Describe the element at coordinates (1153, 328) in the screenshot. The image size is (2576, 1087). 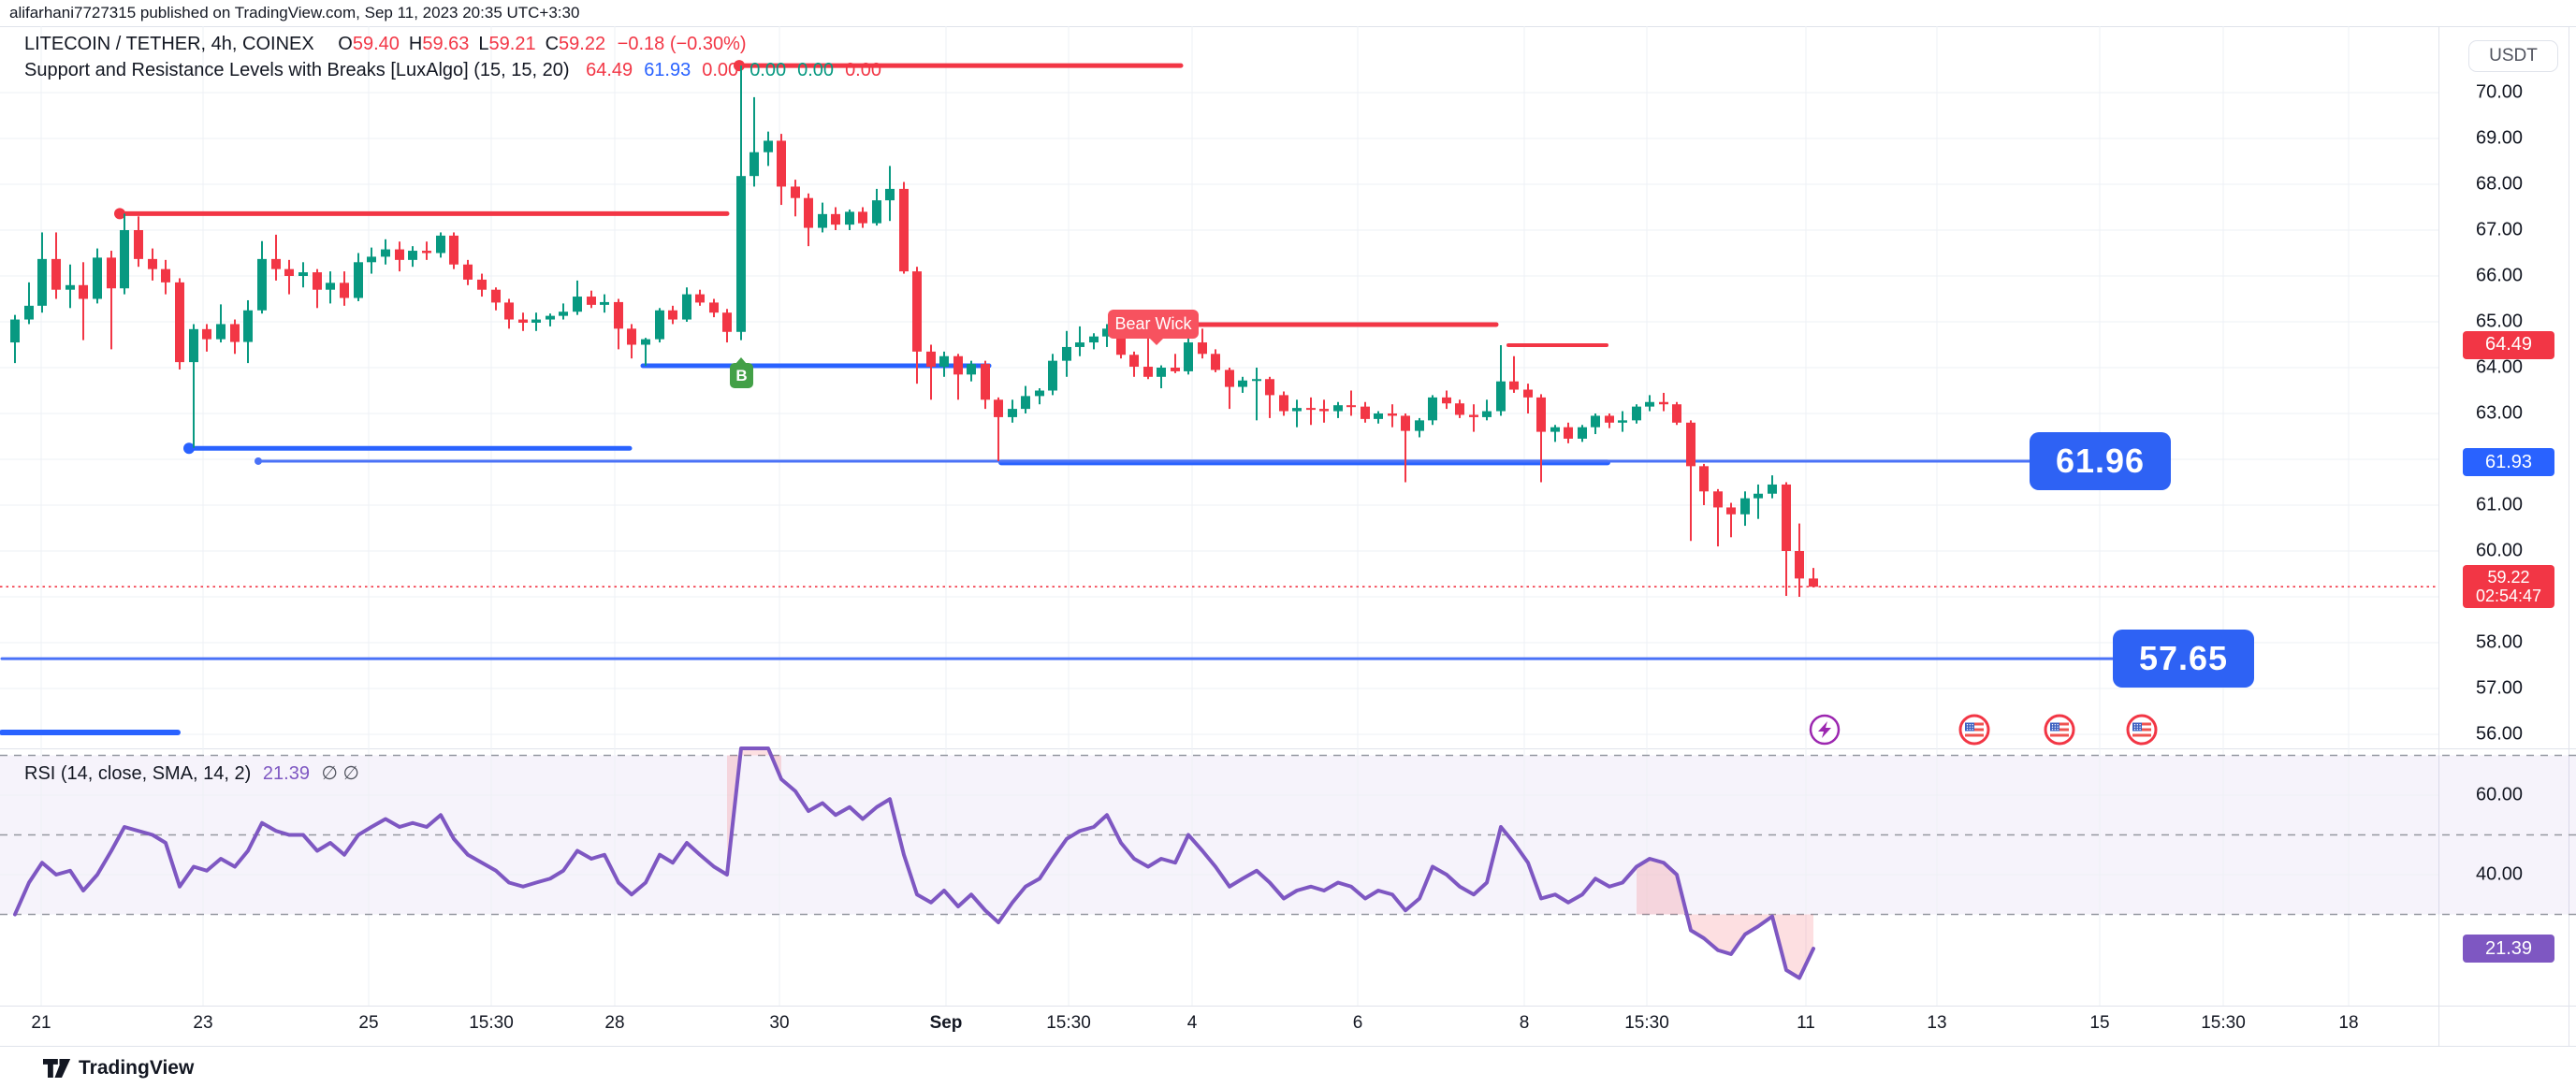
I see `bear-wick-label: Bear Wick` at that location.